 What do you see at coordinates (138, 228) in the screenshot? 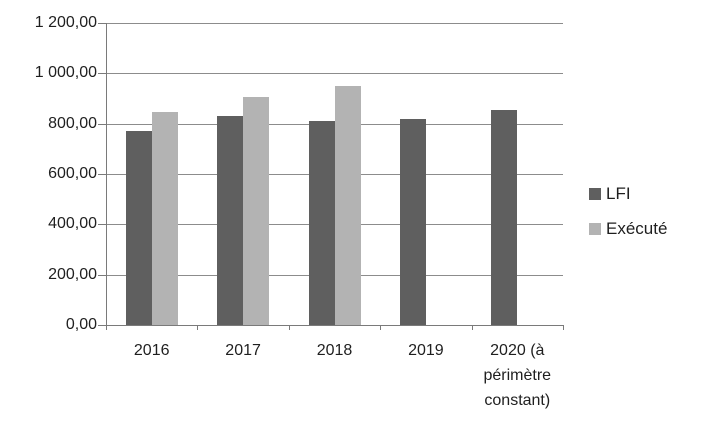
I see `bar-lfi-2016` at bounding box center [138, 228].